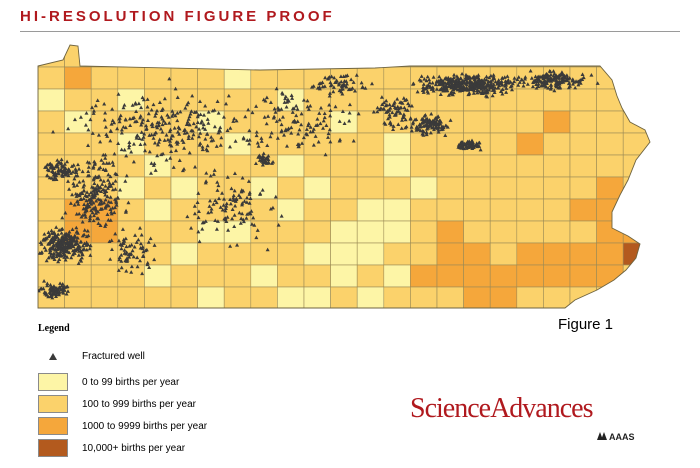 Image resolution: width=700 pixels, height=468 pixels. Describe the element at coordinates (501, 408) in the screenshot. I see `journal-wordmark: ScienceAdvances` at that location.